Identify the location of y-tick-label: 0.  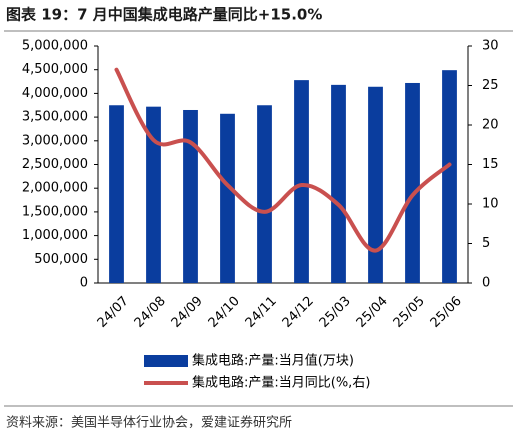
(84, 283).